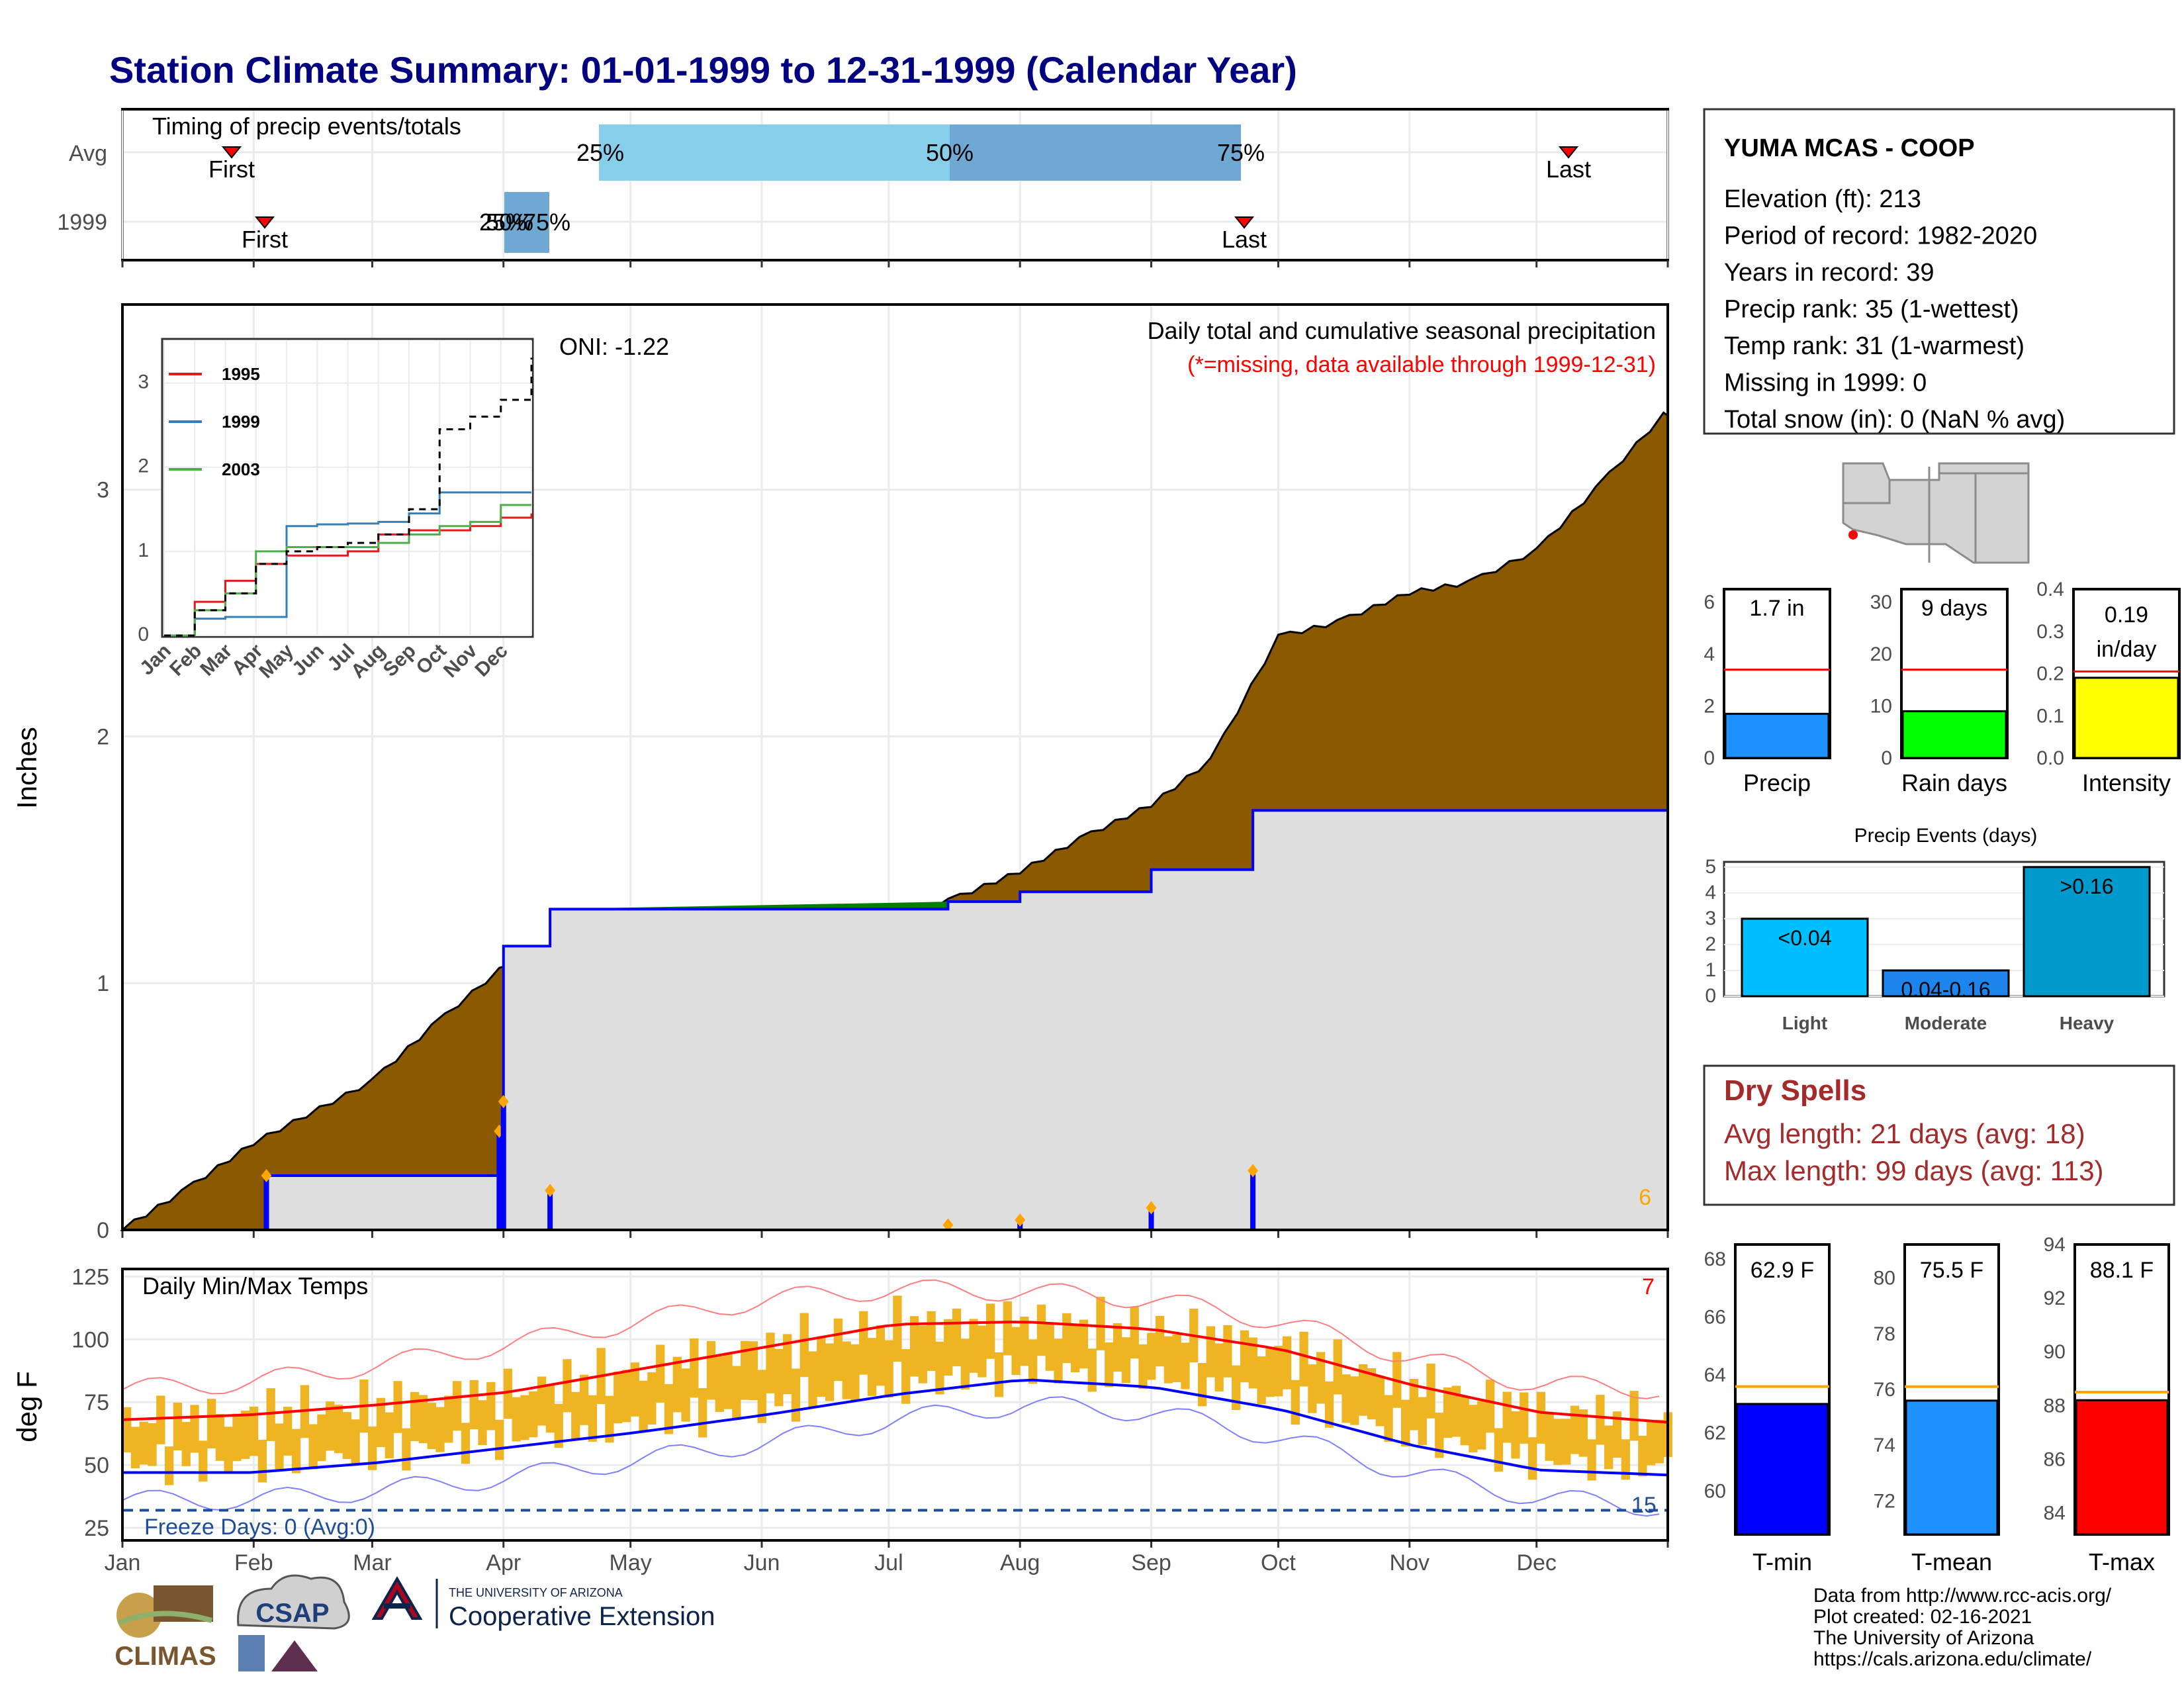 The width and height of the screenshot is (2184, 1688). What do you see at coordinates (97, 1528) in the screenshot?
I see `temp-y-tick-label: 25` at bounding box center [97, 1528].